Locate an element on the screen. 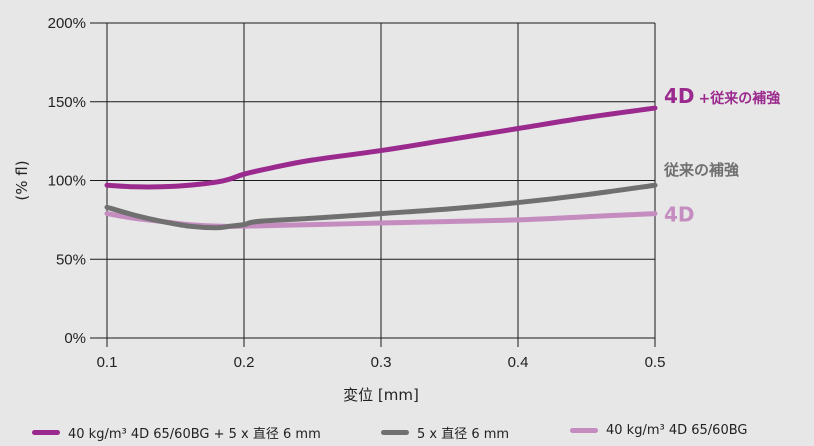 Image resolution: width=814 pixels, height=446 pixels. x-tick-label: 0.5 is located at coordinates (655, 362).